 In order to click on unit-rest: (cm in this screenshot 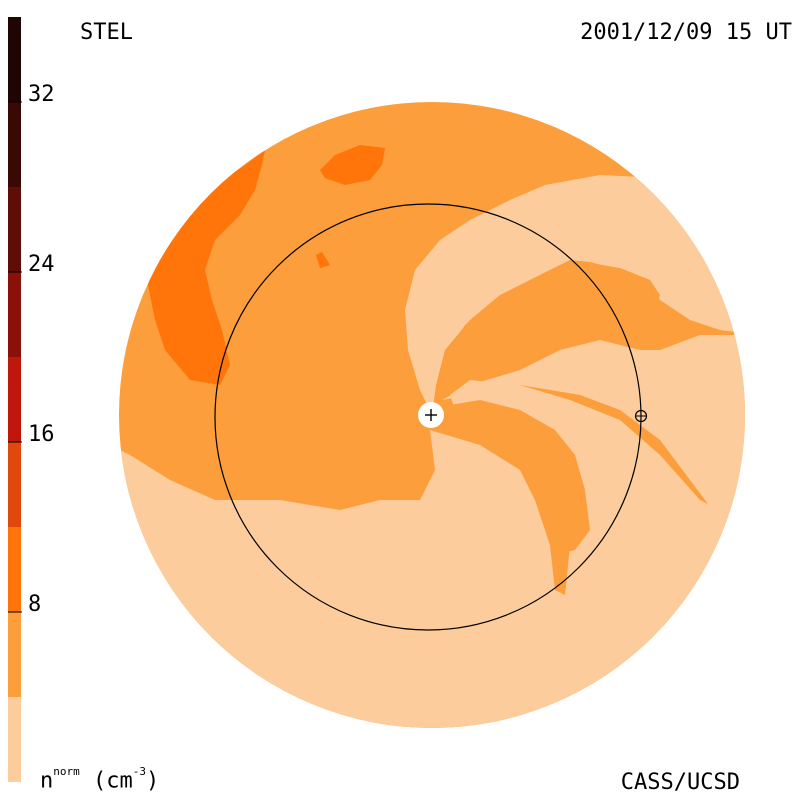, I will do `click(113, 781)`.